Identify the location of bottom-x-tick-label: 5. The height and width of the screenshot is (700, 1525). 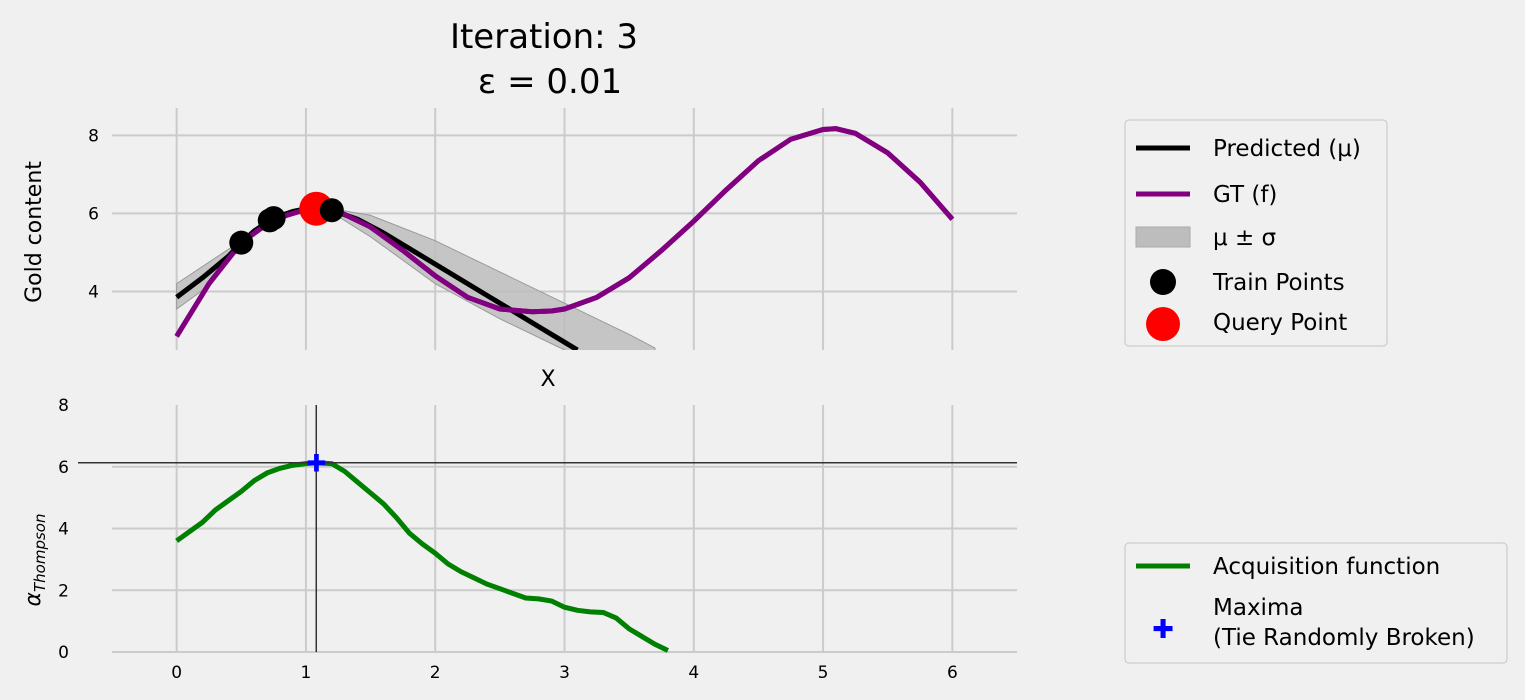
(823, 673).